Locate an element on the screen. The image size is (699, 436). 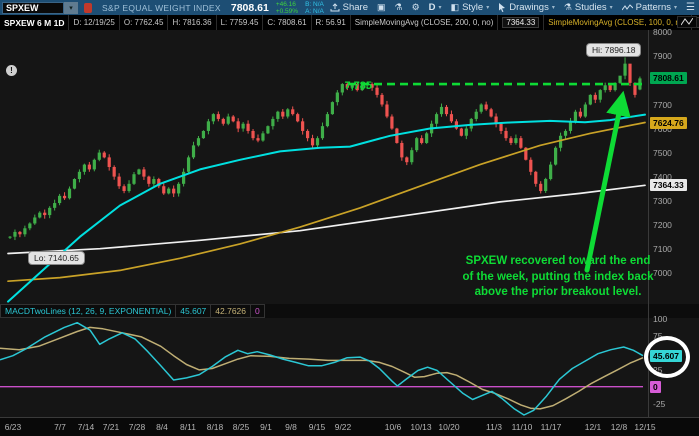
date-tick: 12/1 is located at coordinates (593, 427).